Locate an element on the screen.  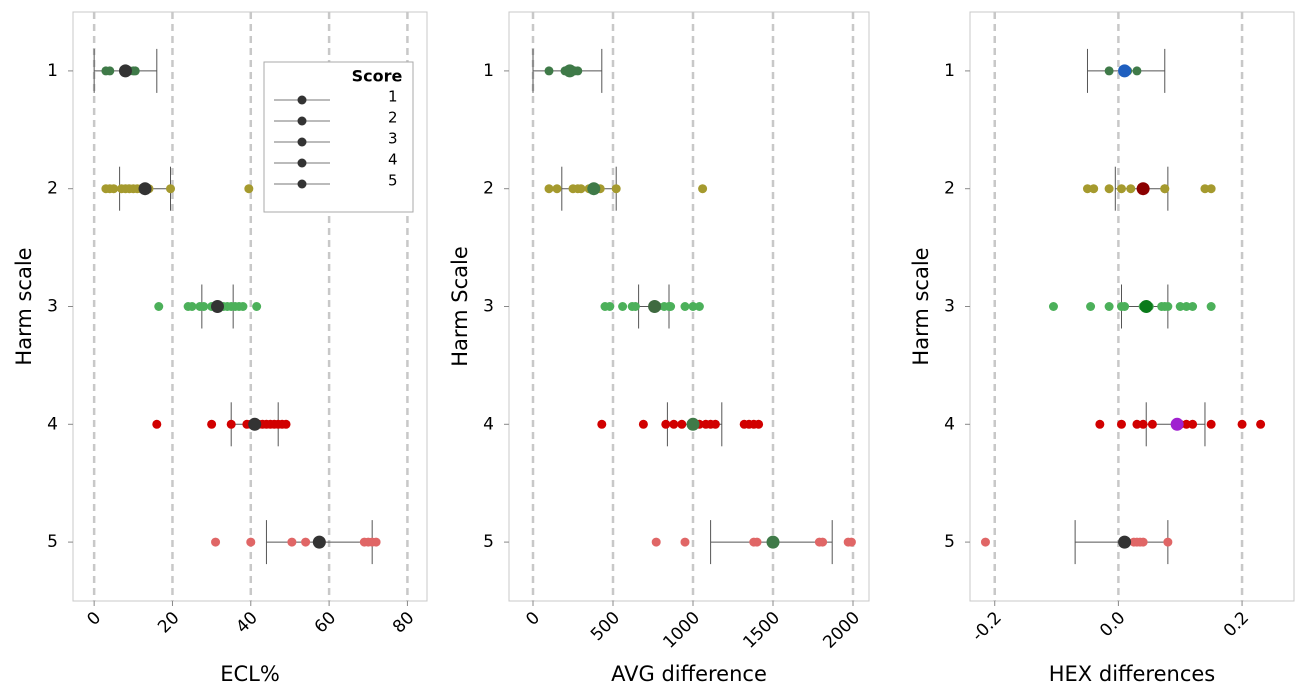
x-tick-label: 1500 is located at coordinates (761, 630).